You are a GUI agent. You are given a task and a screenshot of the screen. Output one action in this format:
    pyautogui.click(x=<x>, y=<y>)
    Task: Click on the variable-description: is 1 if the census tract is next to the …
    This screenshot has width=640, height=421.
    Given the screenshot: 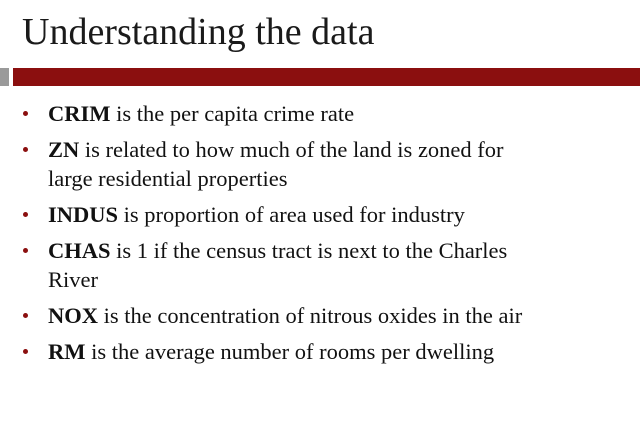 What is the action you would take?
    pyautogui.click(x=309, y=250)
    